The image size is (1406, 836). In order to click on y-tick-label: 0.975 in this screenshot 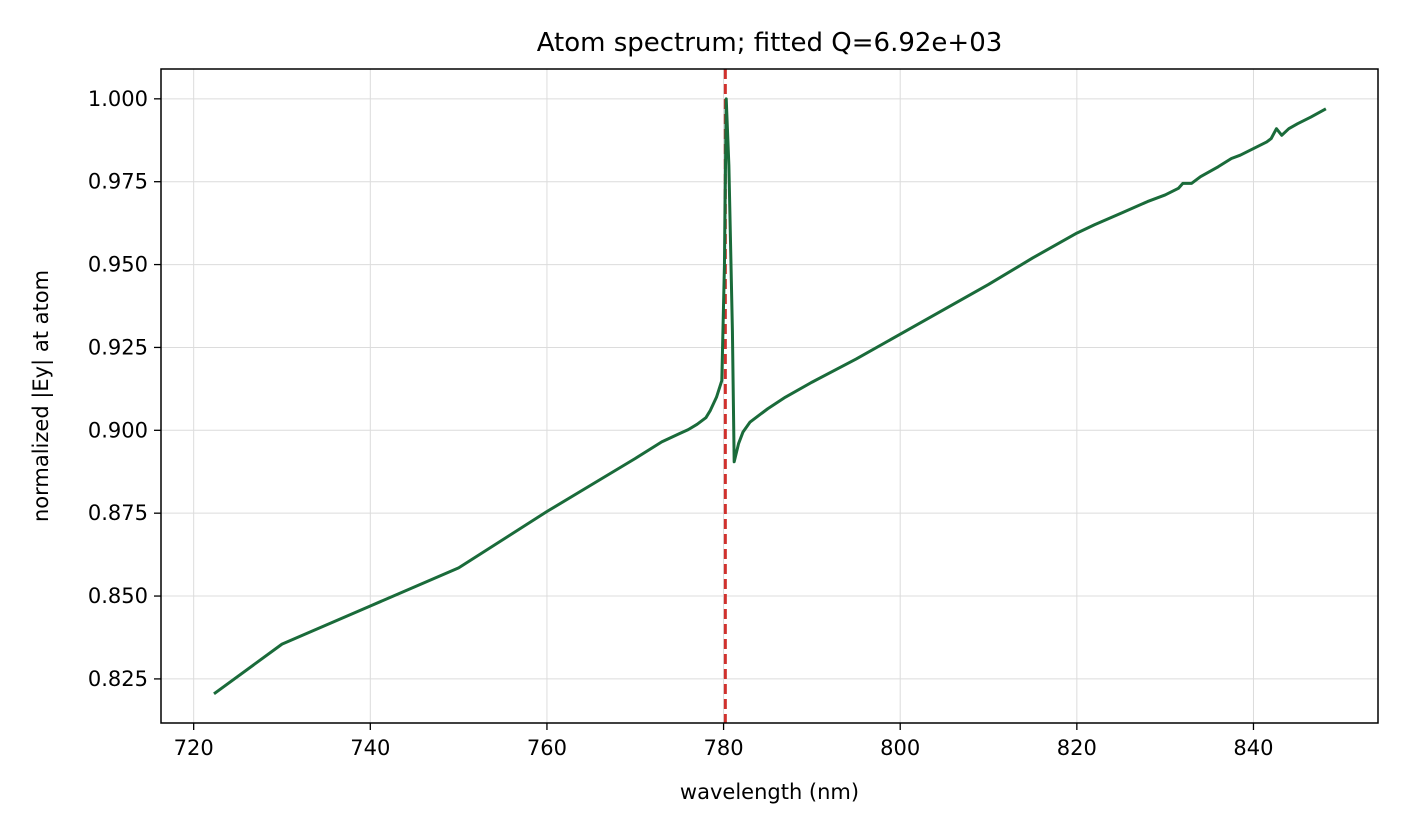, I will do `click(118, 182)`.